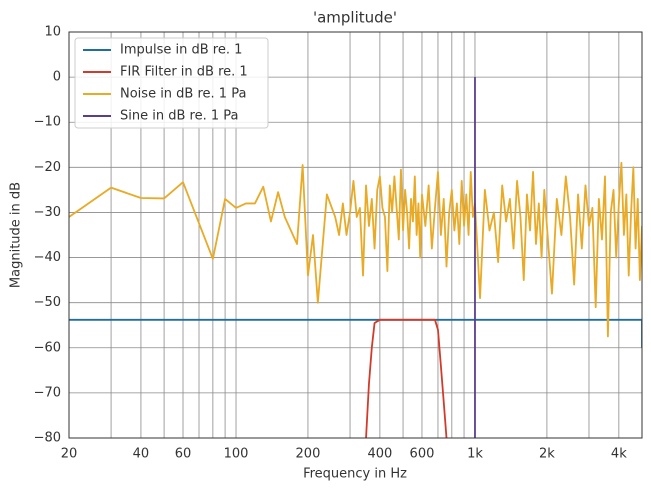 This screenshot has height=491, width=651. Describe the element at coordinates (52, 32) in the screenshot. I see `y-tick-label: 10` at that location.